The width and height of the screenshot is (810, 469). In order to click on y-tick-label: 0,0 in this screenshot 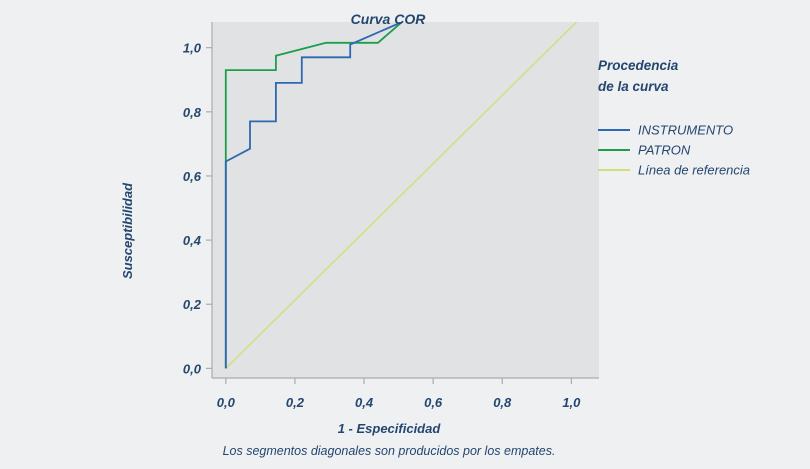, I will do `click(192, 368)`.